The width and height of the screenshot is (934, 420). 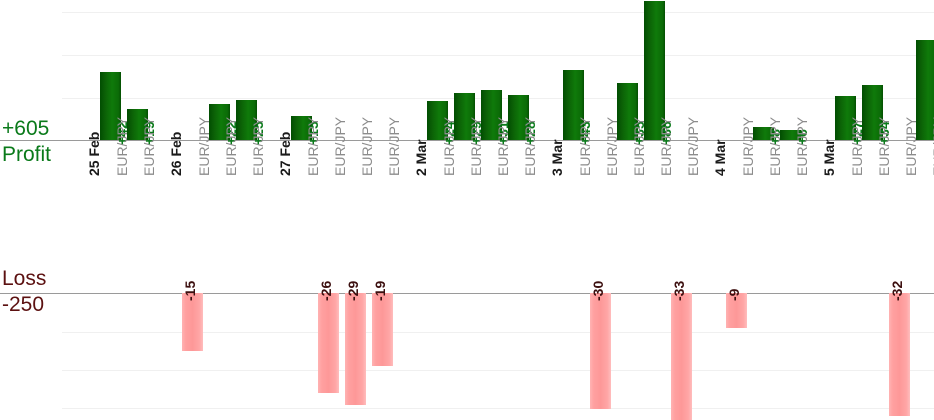 I want to click on date-label: 27 Feb, so click(x=285, y=153).